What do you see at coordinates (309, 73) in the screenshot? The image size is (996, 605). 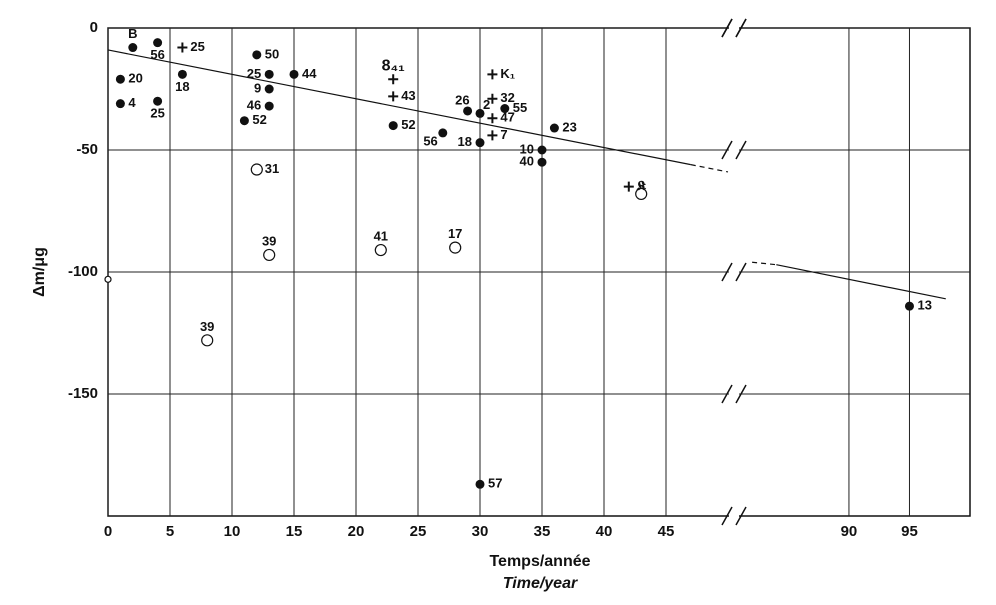 I see `point-label: 44` at bounding box center [309, 73].